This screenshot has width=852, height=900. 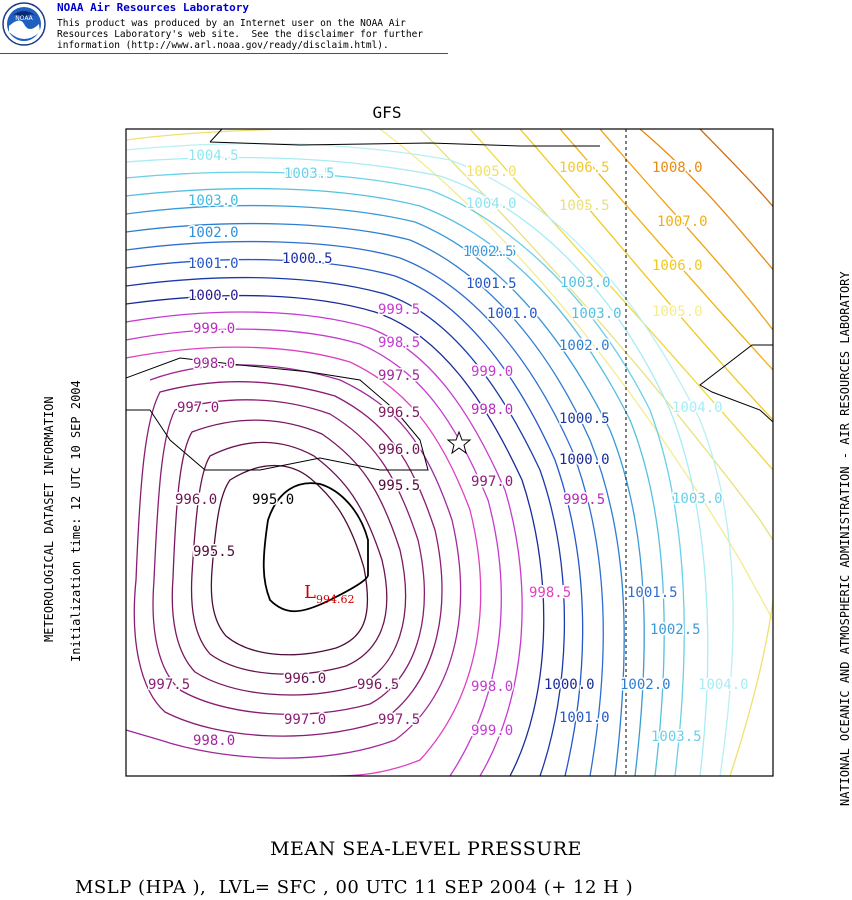 I want to click on noaa-logo-icon: NOAA, so click(x=24, y=24).